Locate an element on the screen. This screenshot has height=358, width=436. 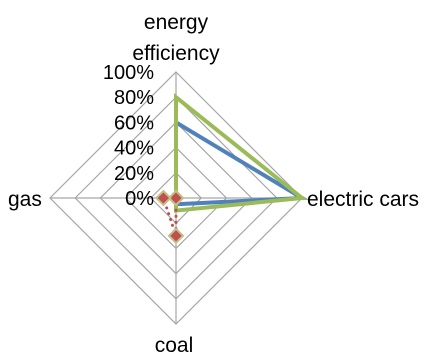
series-2-line is located at coordinates (241, 153).